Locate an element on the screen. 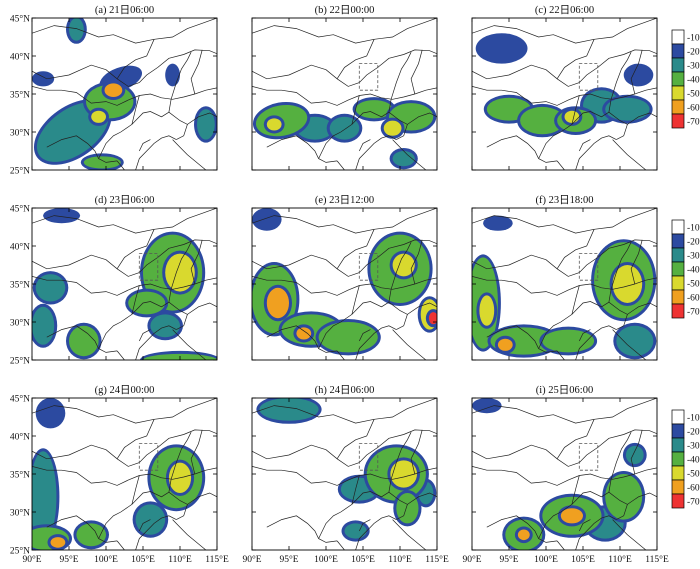 The height and width of the screenshot is (569, 700). x-tick-label: 110°E is located at coordinates (400, 559).